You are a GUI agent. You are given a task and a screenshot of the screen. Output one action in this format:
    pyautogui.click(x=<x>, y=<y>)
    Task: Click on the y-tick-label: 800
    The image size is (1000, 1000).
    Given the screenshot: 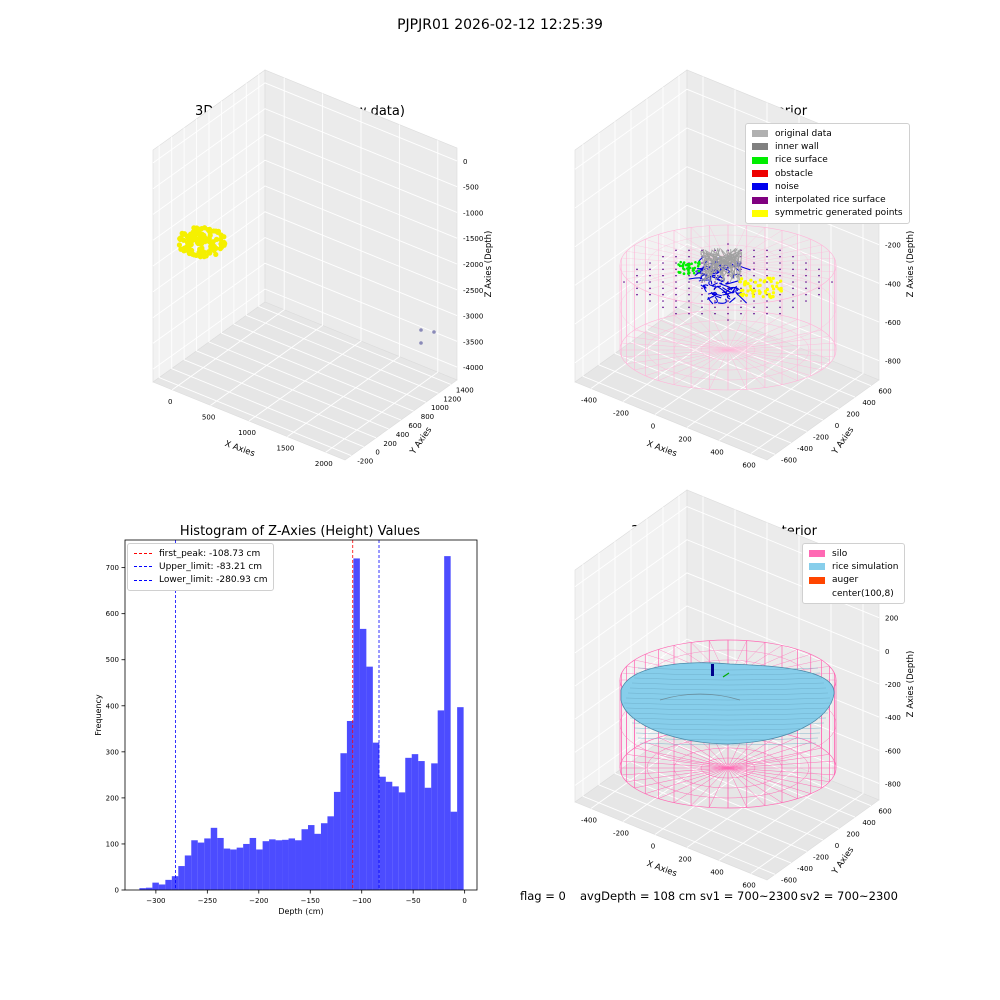 What is the action you would take?
    pyautogui.click(x=427, y=417)
    